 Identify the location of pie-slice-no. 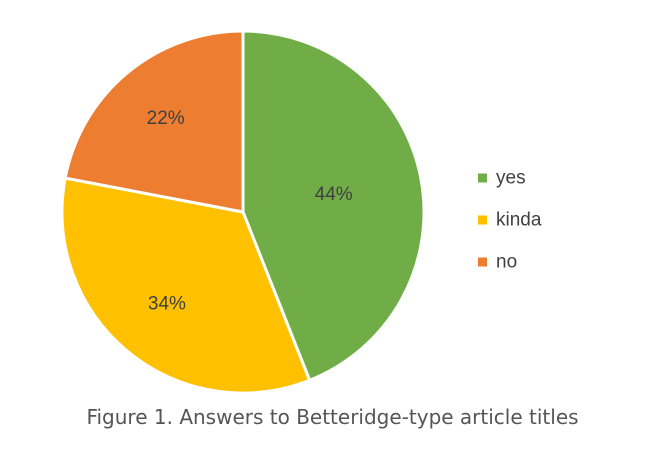
(154, 121).